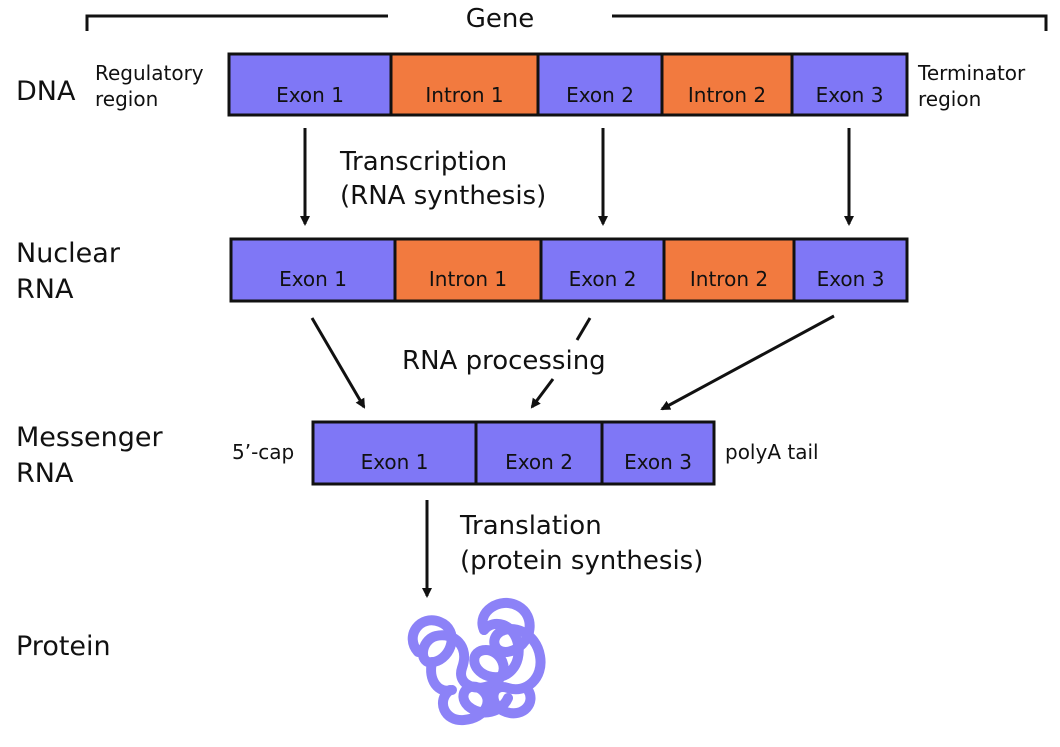 The width and height of the screenshot is (1060, 747). What do you see at coordinates (90, 437) in the screenshot?
I see `messenger-rna-label-line1: Messenger` at bounding box center [90, 437].